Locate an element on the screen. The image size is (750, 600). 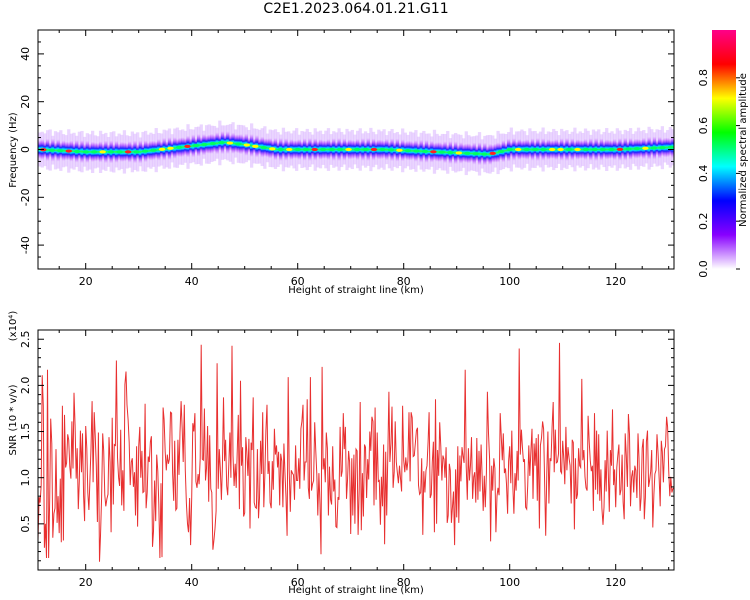
snr-x-axis-label: Height of straight line (km) is located at coordinates (356, 590).